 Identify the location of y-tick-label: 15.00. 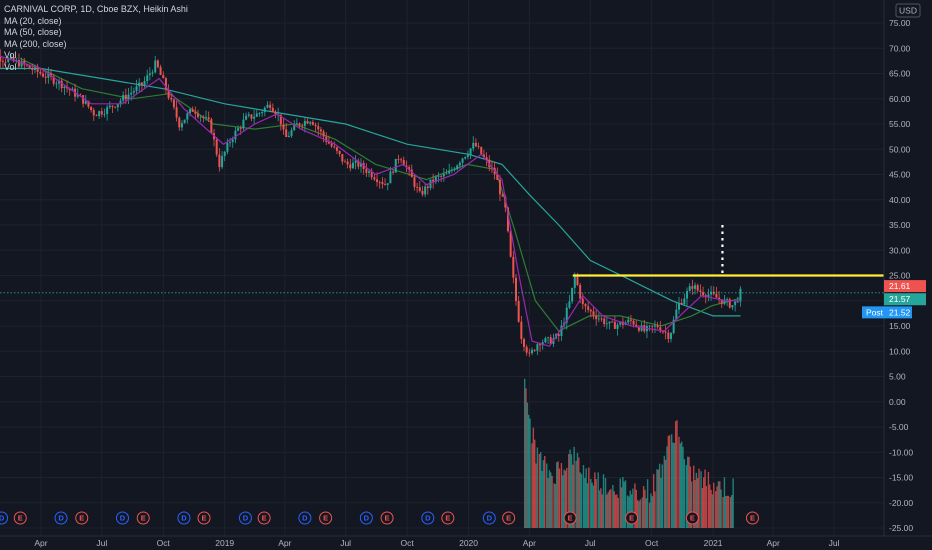
(900, 326).